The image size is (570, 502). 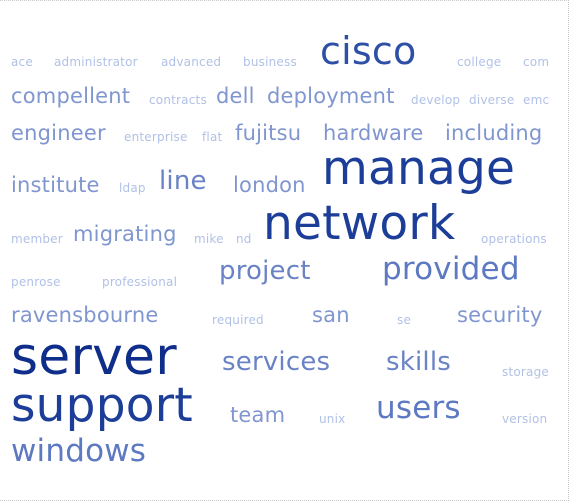 I want to click on word-business: business, so click(x=270, y=62).